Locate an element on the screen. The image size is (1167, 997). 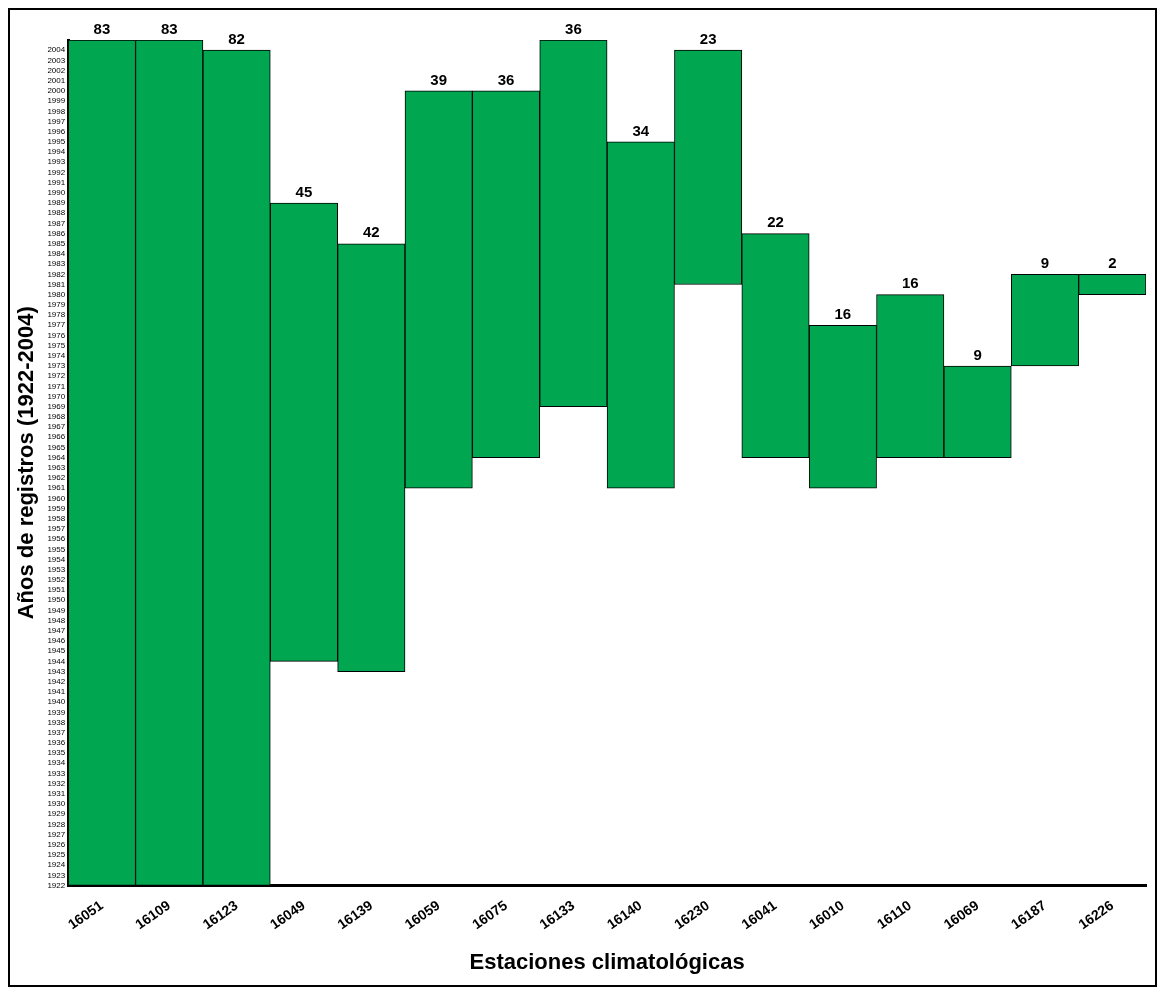
data-label: 45 is located at coordinates (304, 191).